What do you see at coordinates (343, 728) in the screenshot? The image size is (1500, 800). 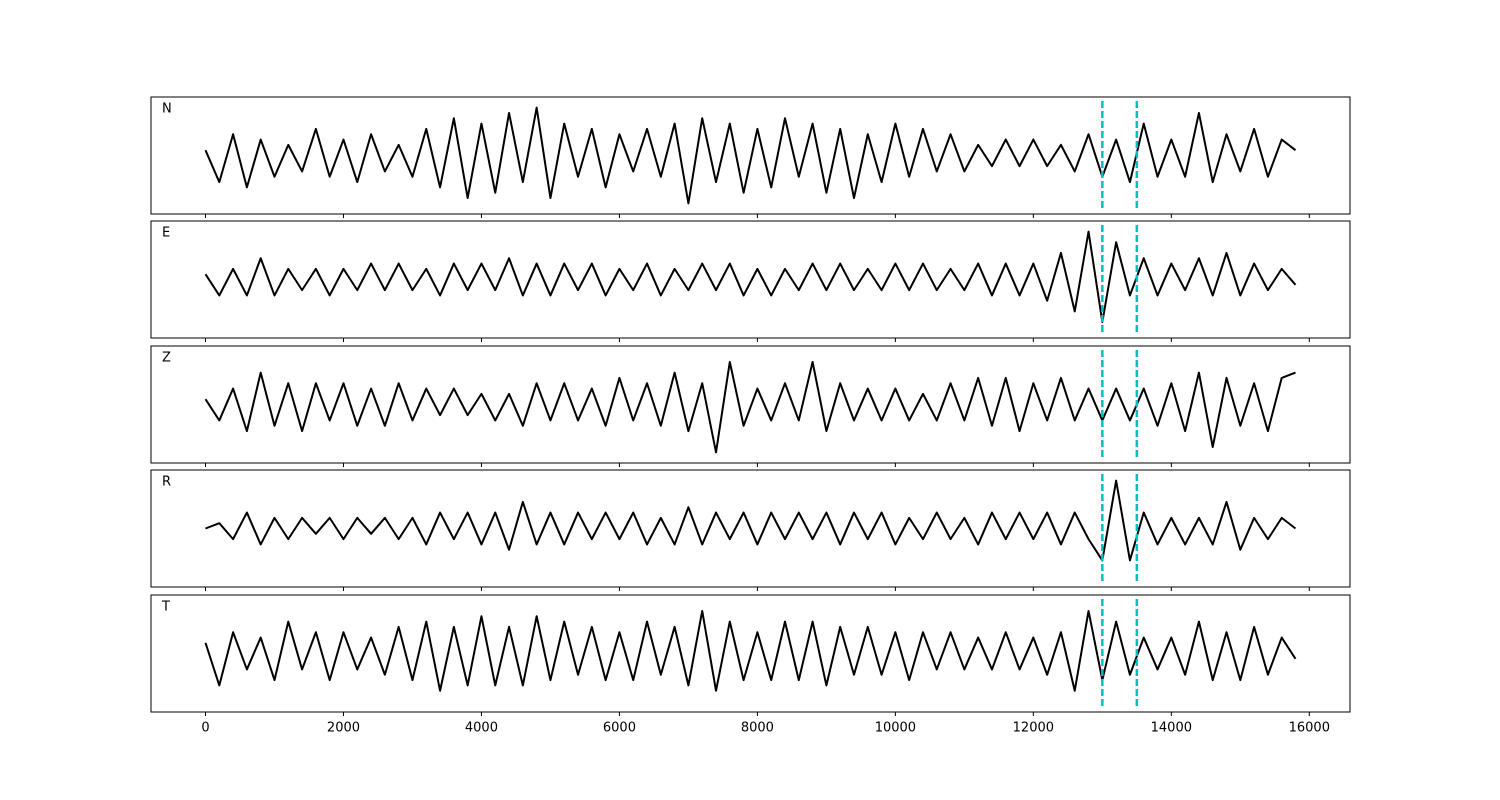 I see `x-tick-label: 2000` at bounding box center [343, 728].